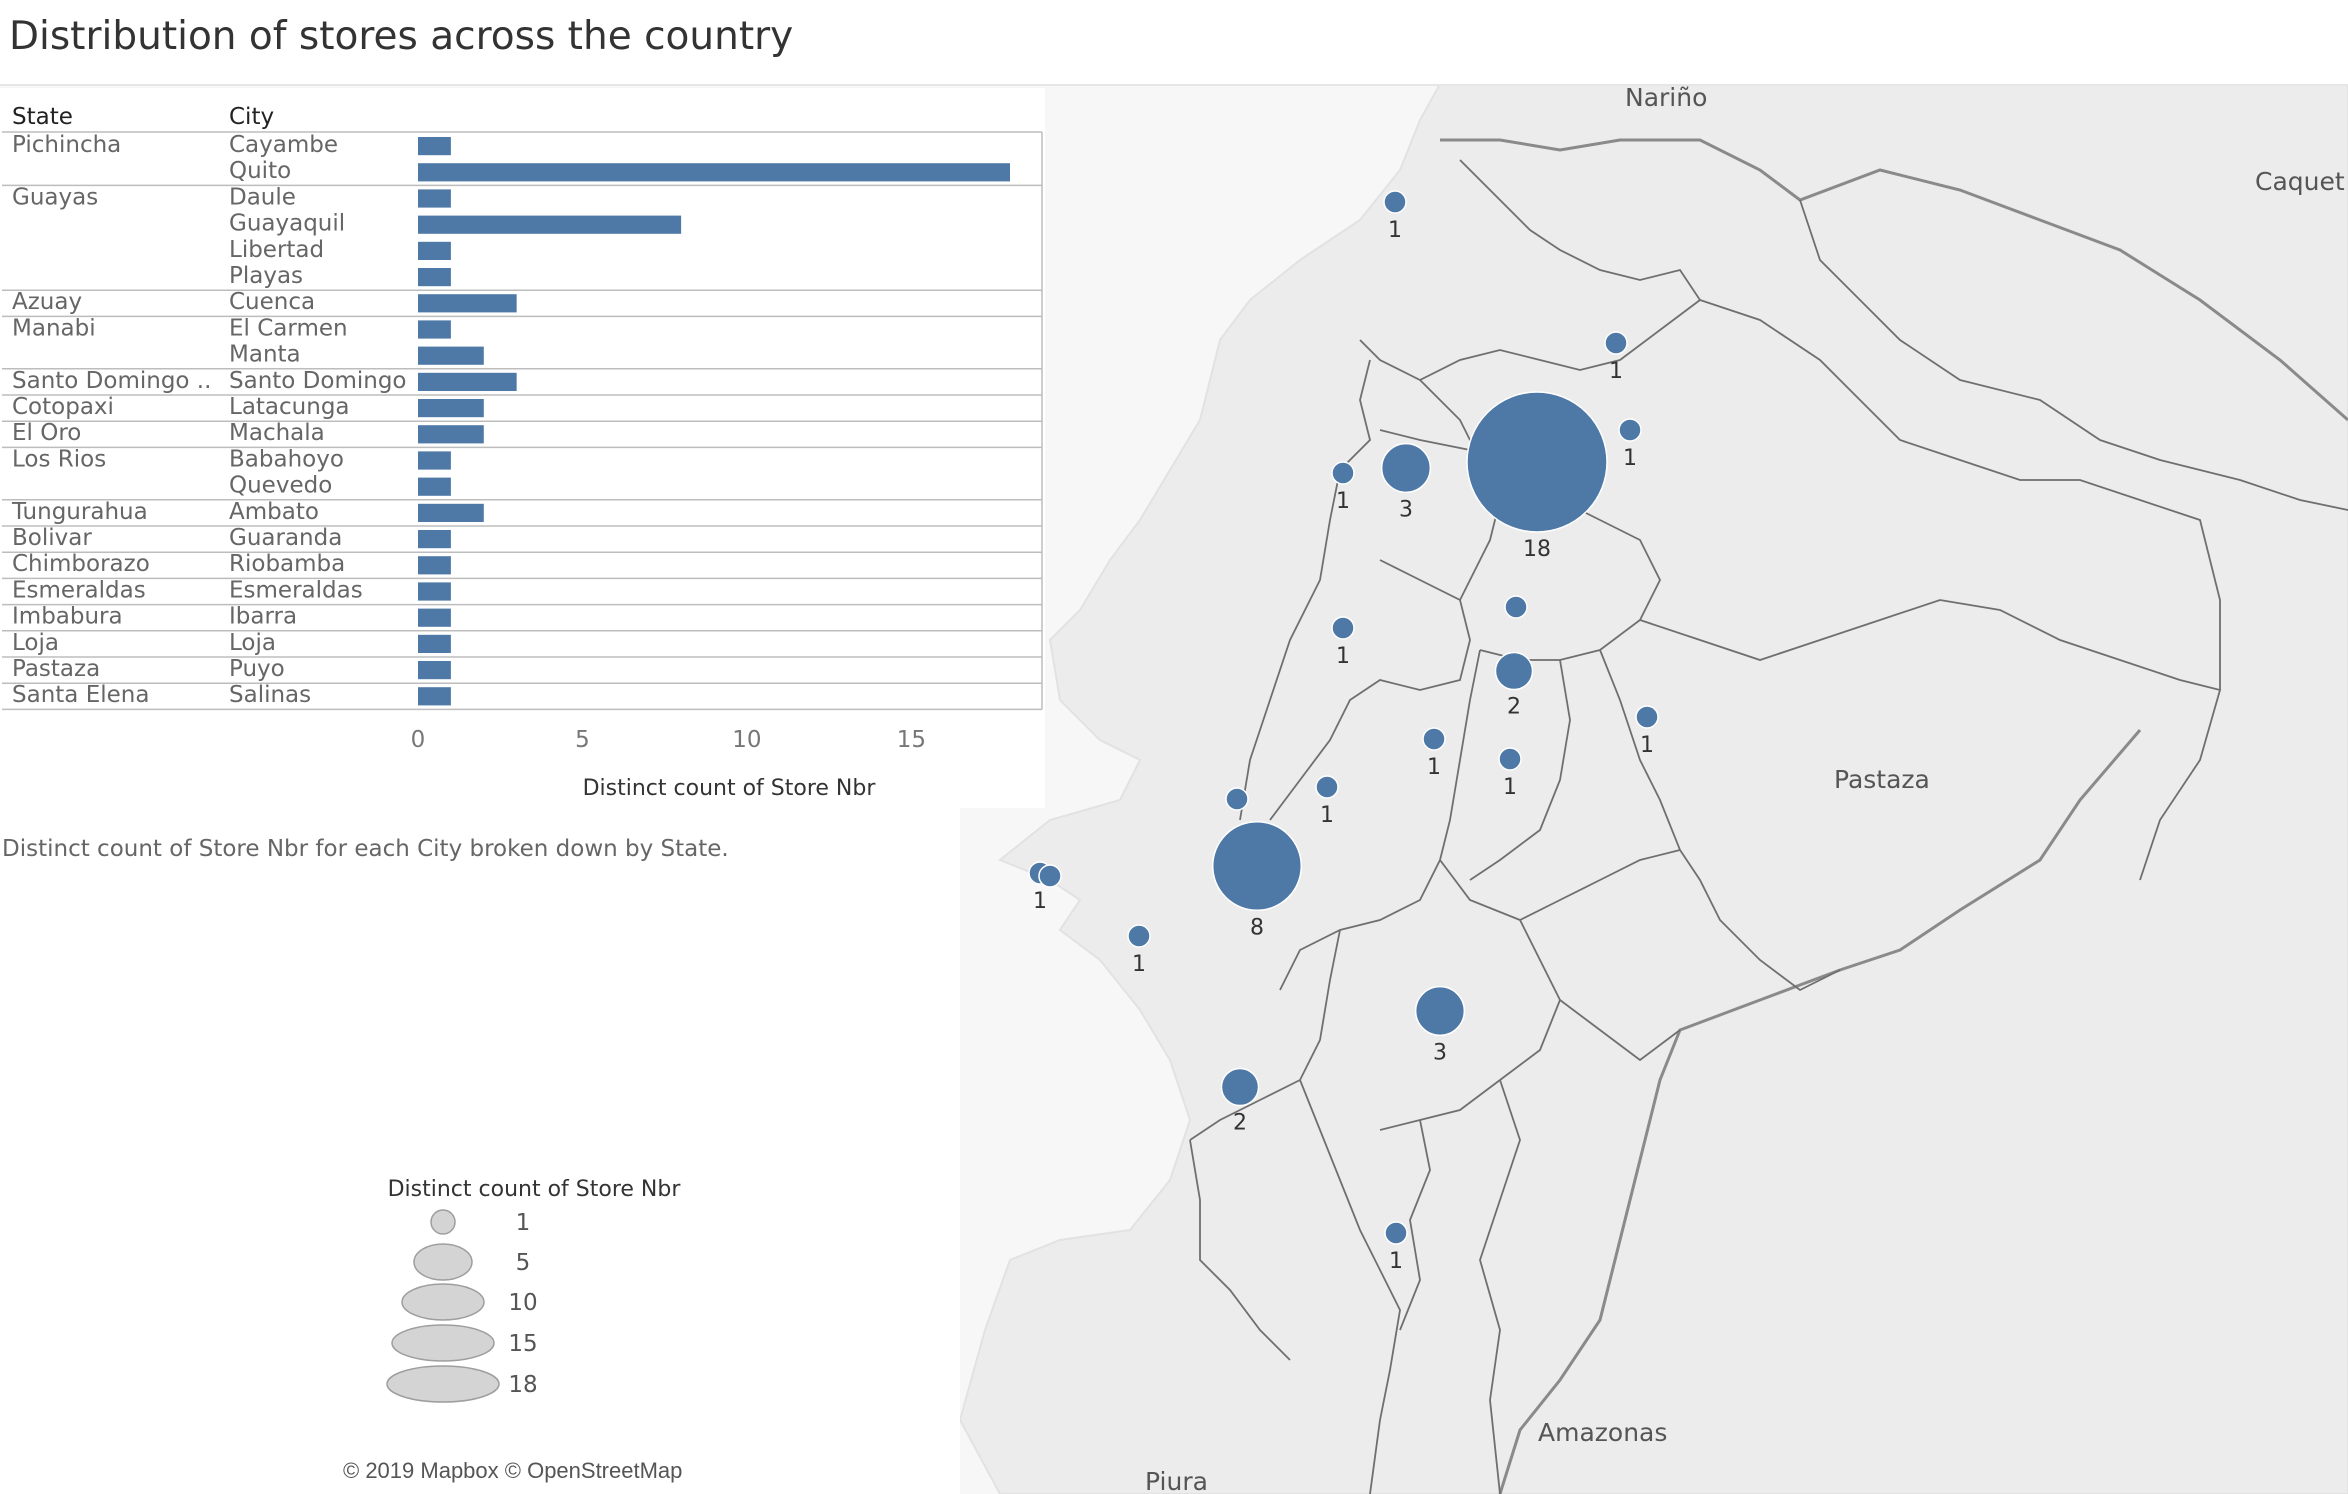  Describe the element at coordinates (251, 117) in the screenshot. I see `column-header-city: City` at that location.